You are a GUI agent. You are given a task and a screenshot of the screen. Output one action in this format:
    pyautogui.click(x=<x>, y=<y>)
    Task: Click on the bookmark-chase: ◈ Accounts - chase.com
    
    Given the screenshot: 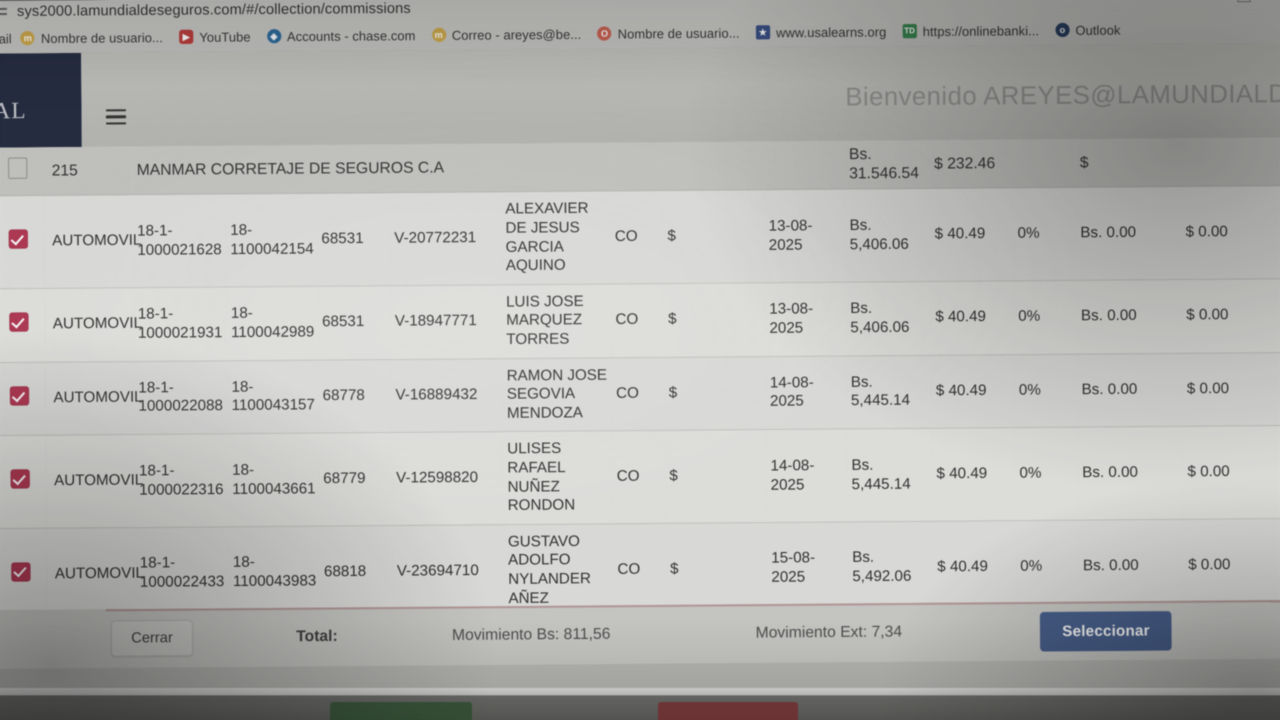 What is the action you would take?
    pyautogui.click(x=341, y=35)
    